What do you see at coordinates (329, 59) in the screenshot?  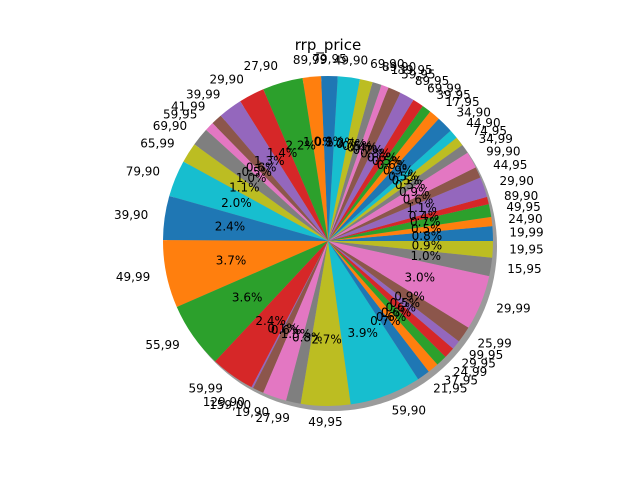 I see `slice-label: 79,95` at bounding box center [329, 59].